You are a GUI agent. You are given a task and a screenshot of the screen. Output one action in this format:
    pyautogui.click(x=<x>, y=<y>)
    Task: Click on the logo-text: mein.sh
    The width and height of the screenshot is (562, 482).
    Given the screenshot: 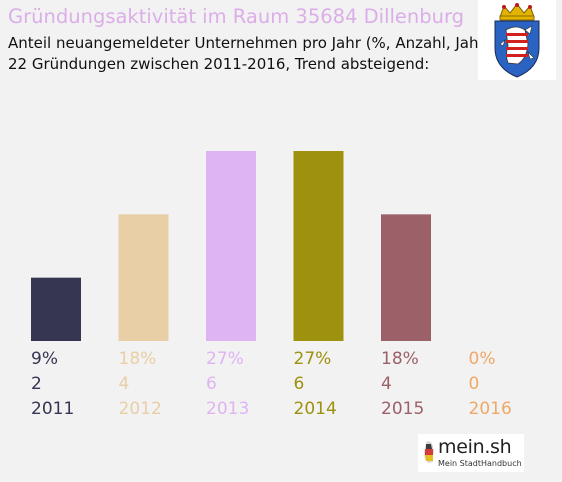 What is the action you would take?
    pyautogui.click(x=475, y=447)
    